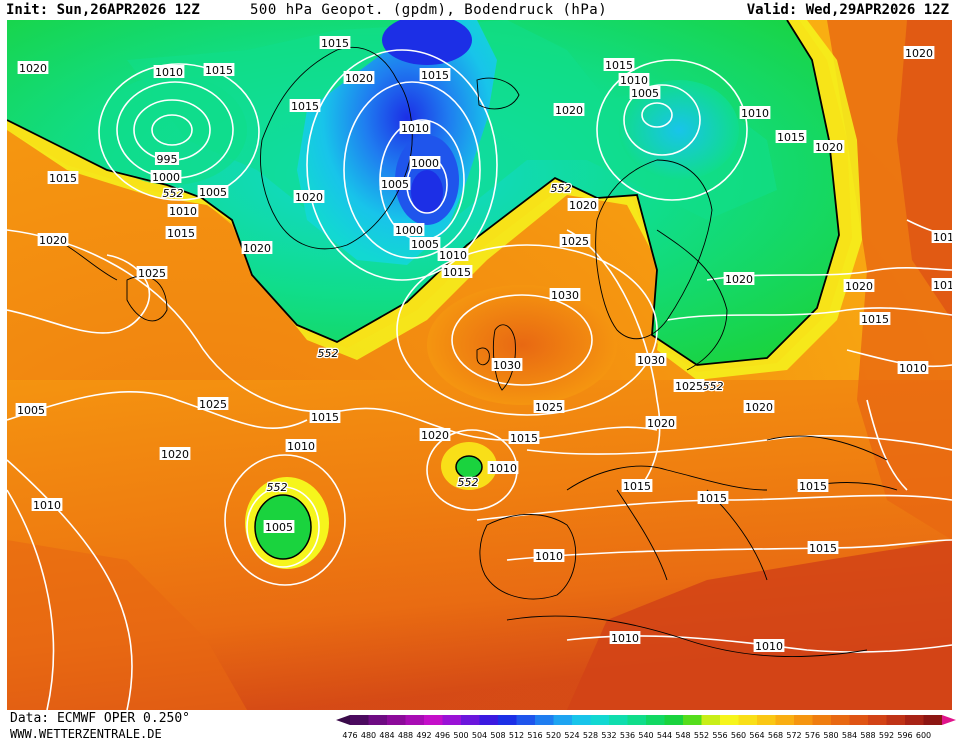 This screenshot has width=959, height=745. Describe the element at coordinates (442, 735) in the screenshot. I see `legend-tick-label: 496` at that location.